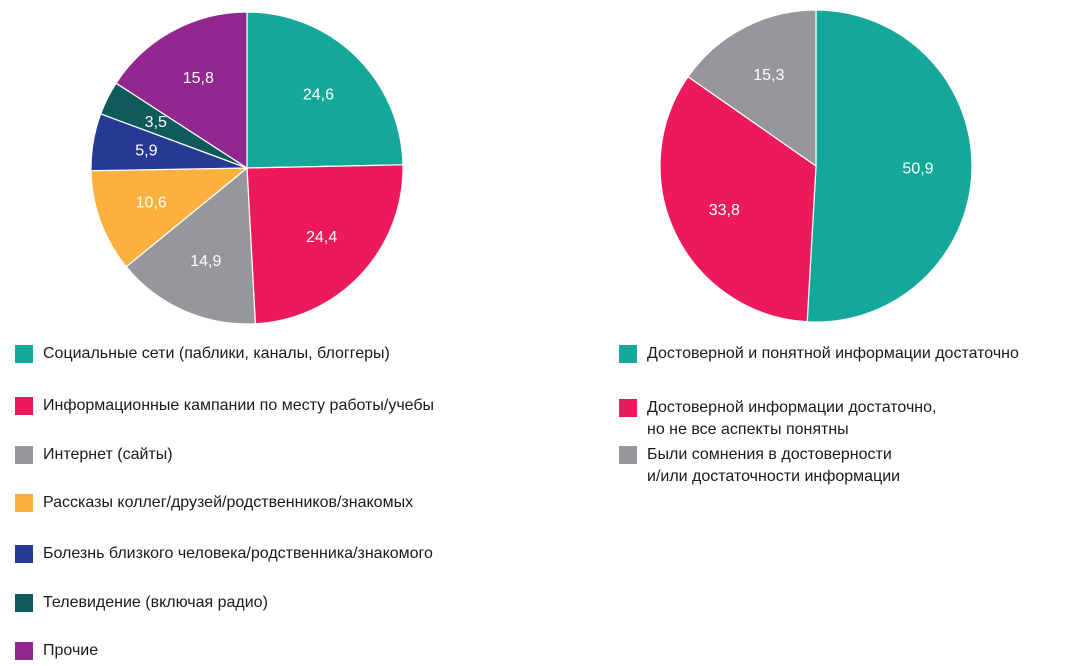 The width and height of the screenshot is (1083, 666). What do you see at coordinates (151, 203) in the screenshot?
I see `slice-value-label: 10,6` at bounding box center [151, 203].